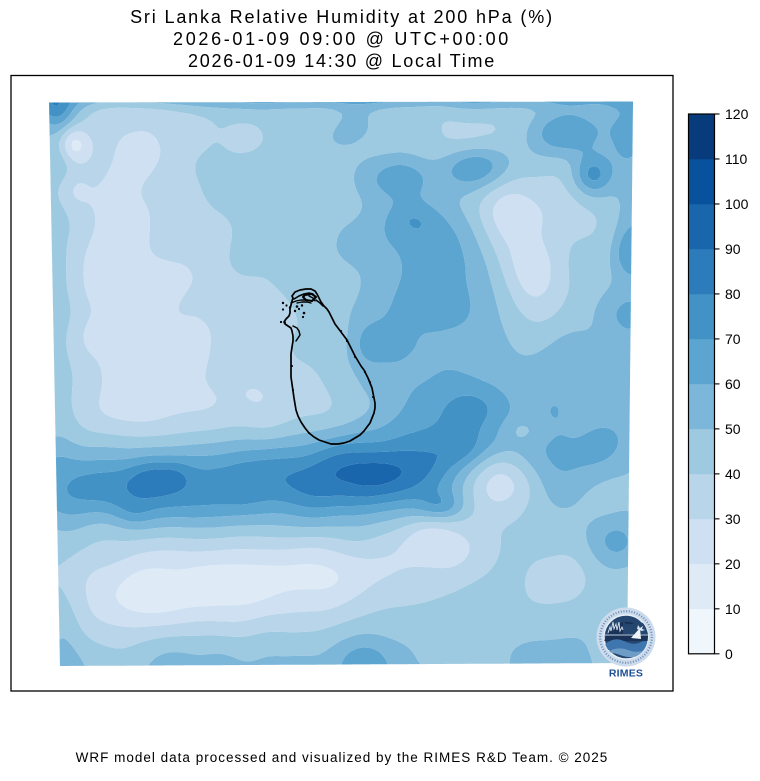  What do you see at coordinates (733, 339) in the screenshot?
I see `svg-text: 70` at bounding box center [733, 339].